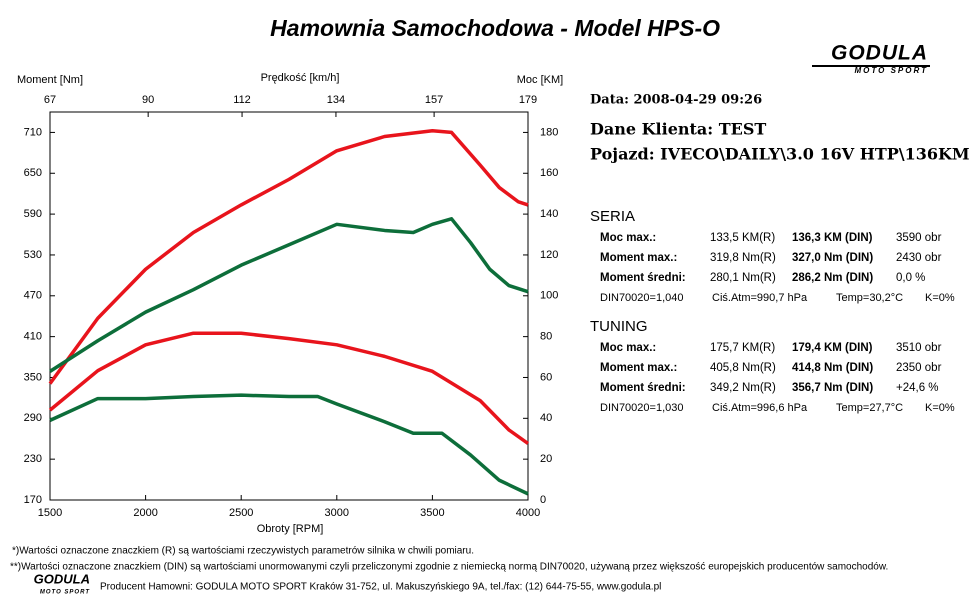  What do you see at coordinates (832, 368) in the screenshot?
I see `cell: 414,8 Nm (DIN)` at bounding box center [832, 368].